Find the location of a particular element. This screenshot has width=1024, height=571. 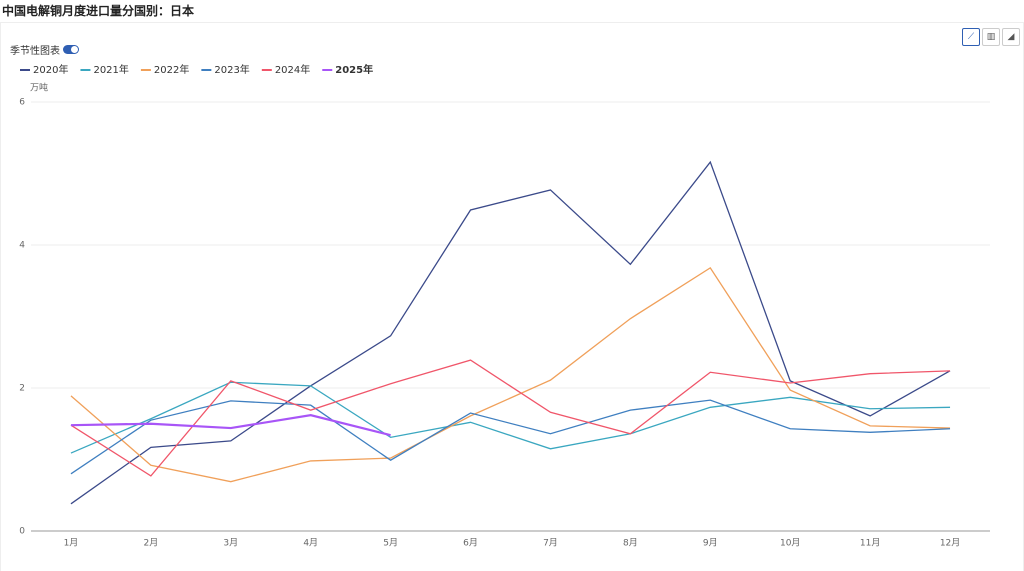

y-axis-label: 万吨 is located at coordinates (39, 88).